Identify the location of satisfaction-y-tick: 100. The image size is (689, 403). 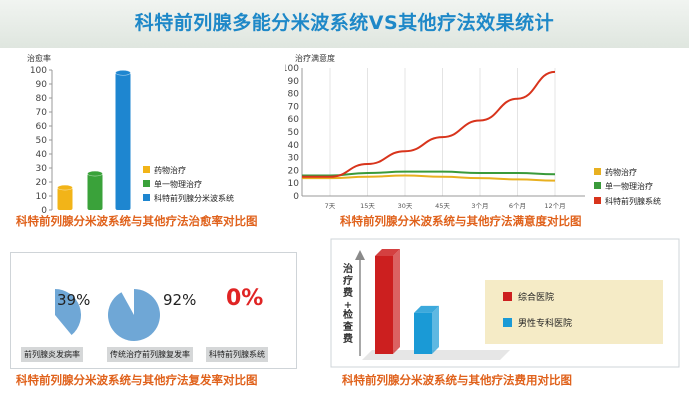
(292, 69).